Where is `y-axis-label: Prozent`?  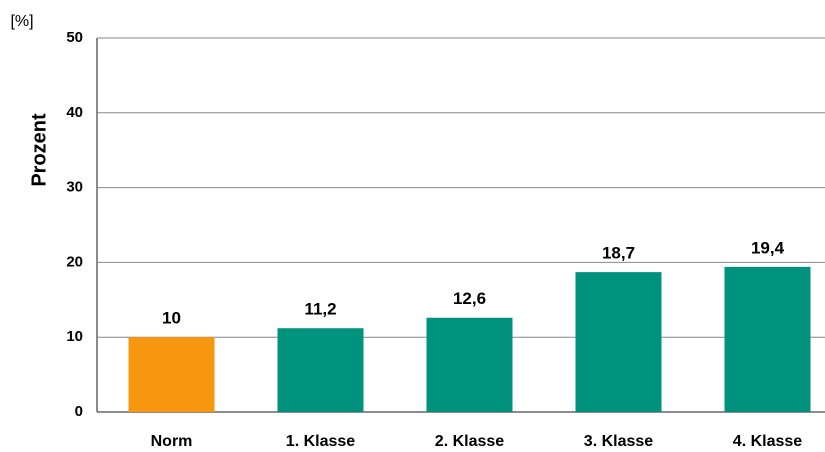
y-axis-label: Prozent is located at coordinates (39, 150).